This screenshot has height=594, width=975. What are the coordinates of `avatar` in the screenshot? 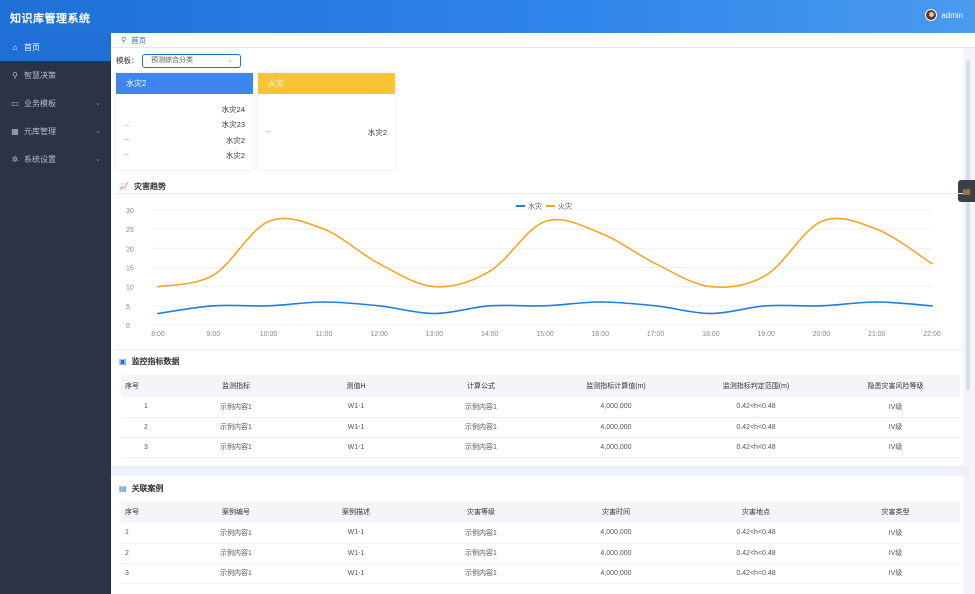 It's located at (931, 15).